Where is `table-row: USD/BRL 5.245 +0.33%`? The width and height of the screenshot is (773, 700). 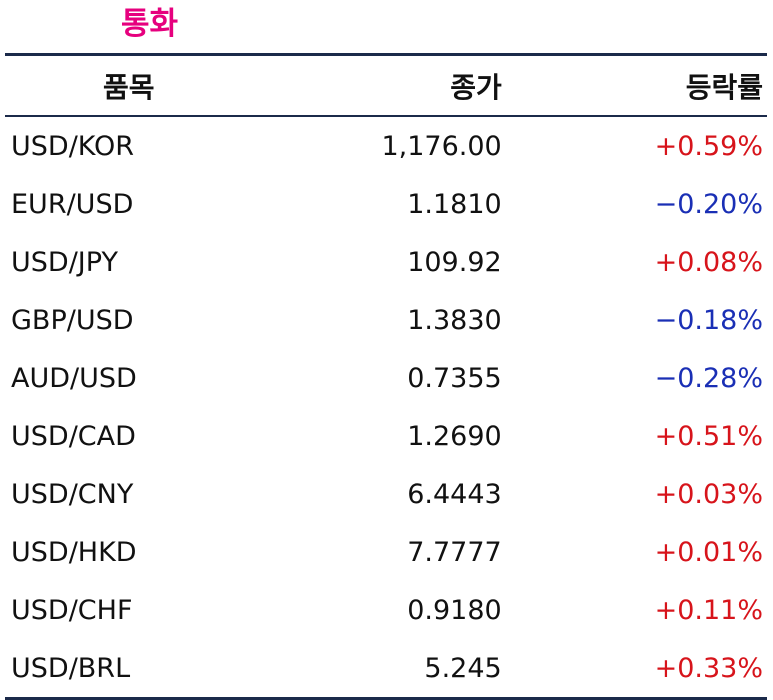
table-row: USD/BRL 5.245 +0.33% is located at coordinates (386, 668).